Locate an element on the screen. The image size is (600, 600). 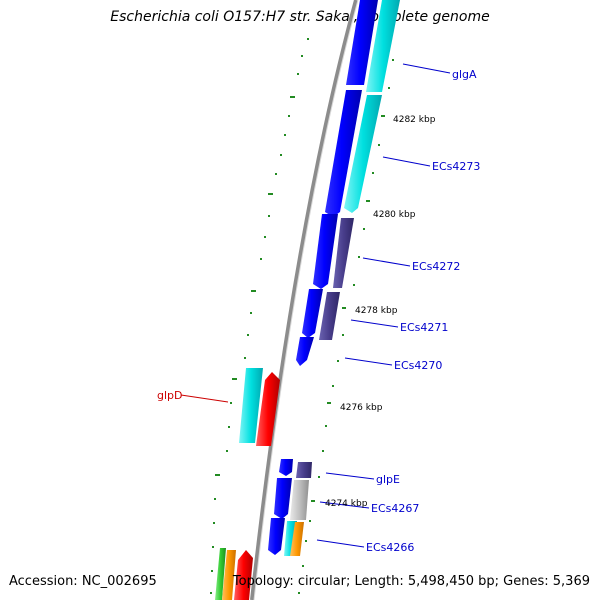
gene-purple-ecs4271 is located at coordinates (329, 316).